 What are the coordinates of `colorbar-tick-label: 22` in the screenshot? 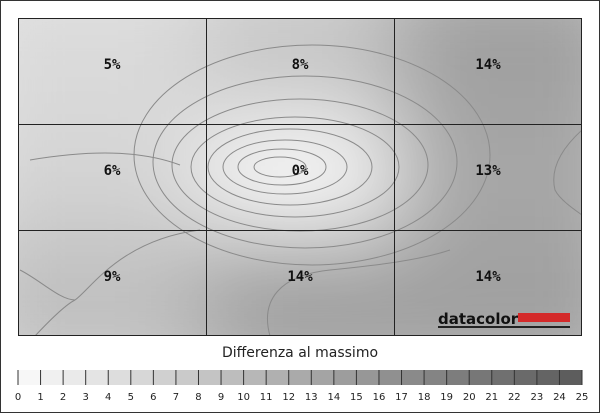 It's located at (514, 397).